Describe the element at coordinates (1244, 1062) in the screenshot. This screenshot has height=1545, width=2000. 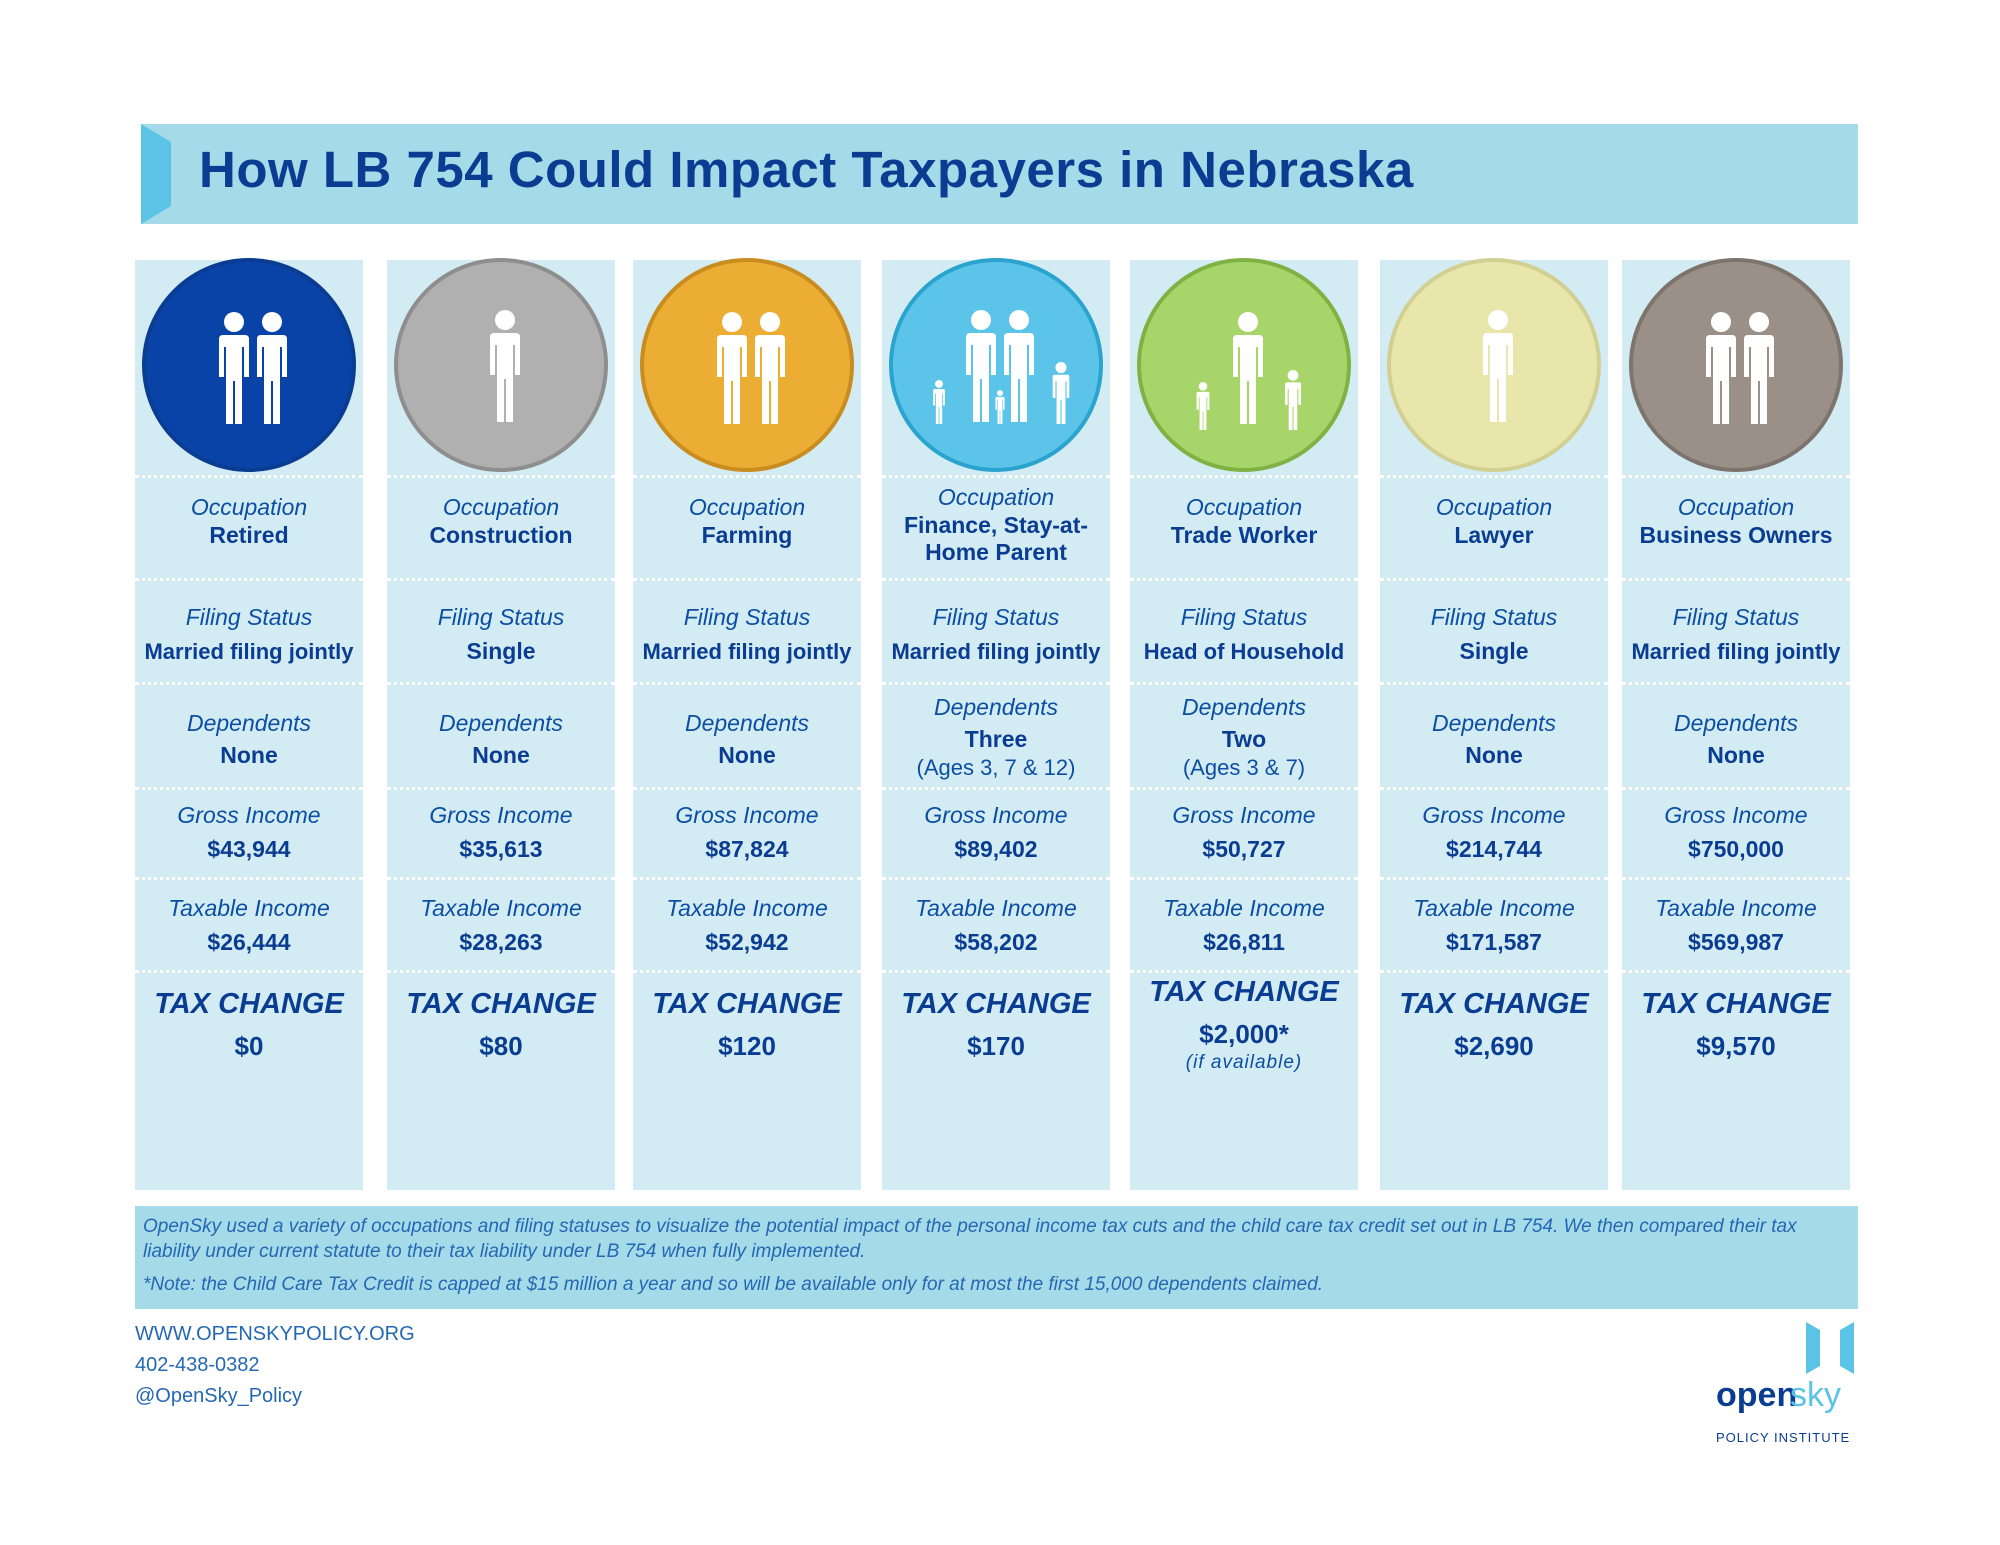
I see `tax-change-note: (if available)` at that location.